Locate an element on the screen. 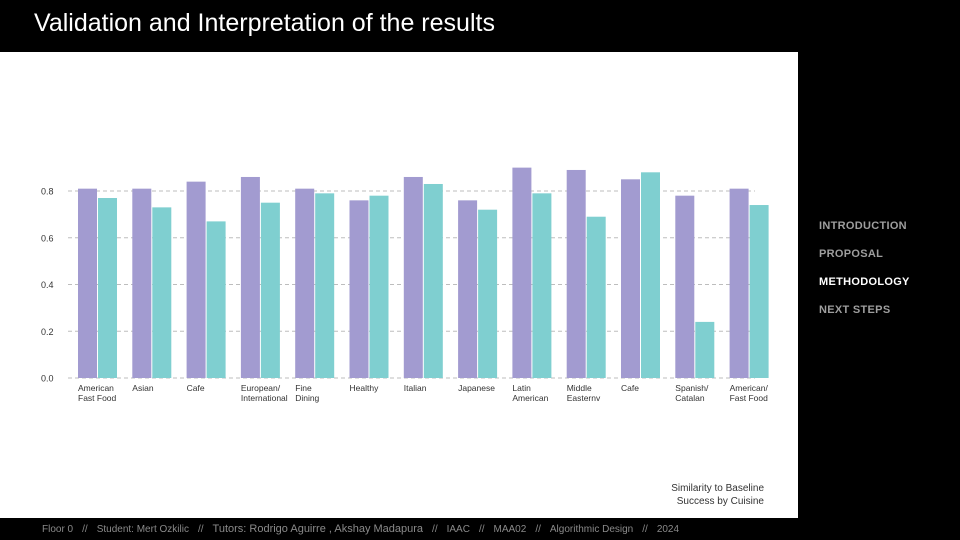 This screenshot has height=540, width=960. footer-floor: Floor 0 is located at coordinates (58, 529).